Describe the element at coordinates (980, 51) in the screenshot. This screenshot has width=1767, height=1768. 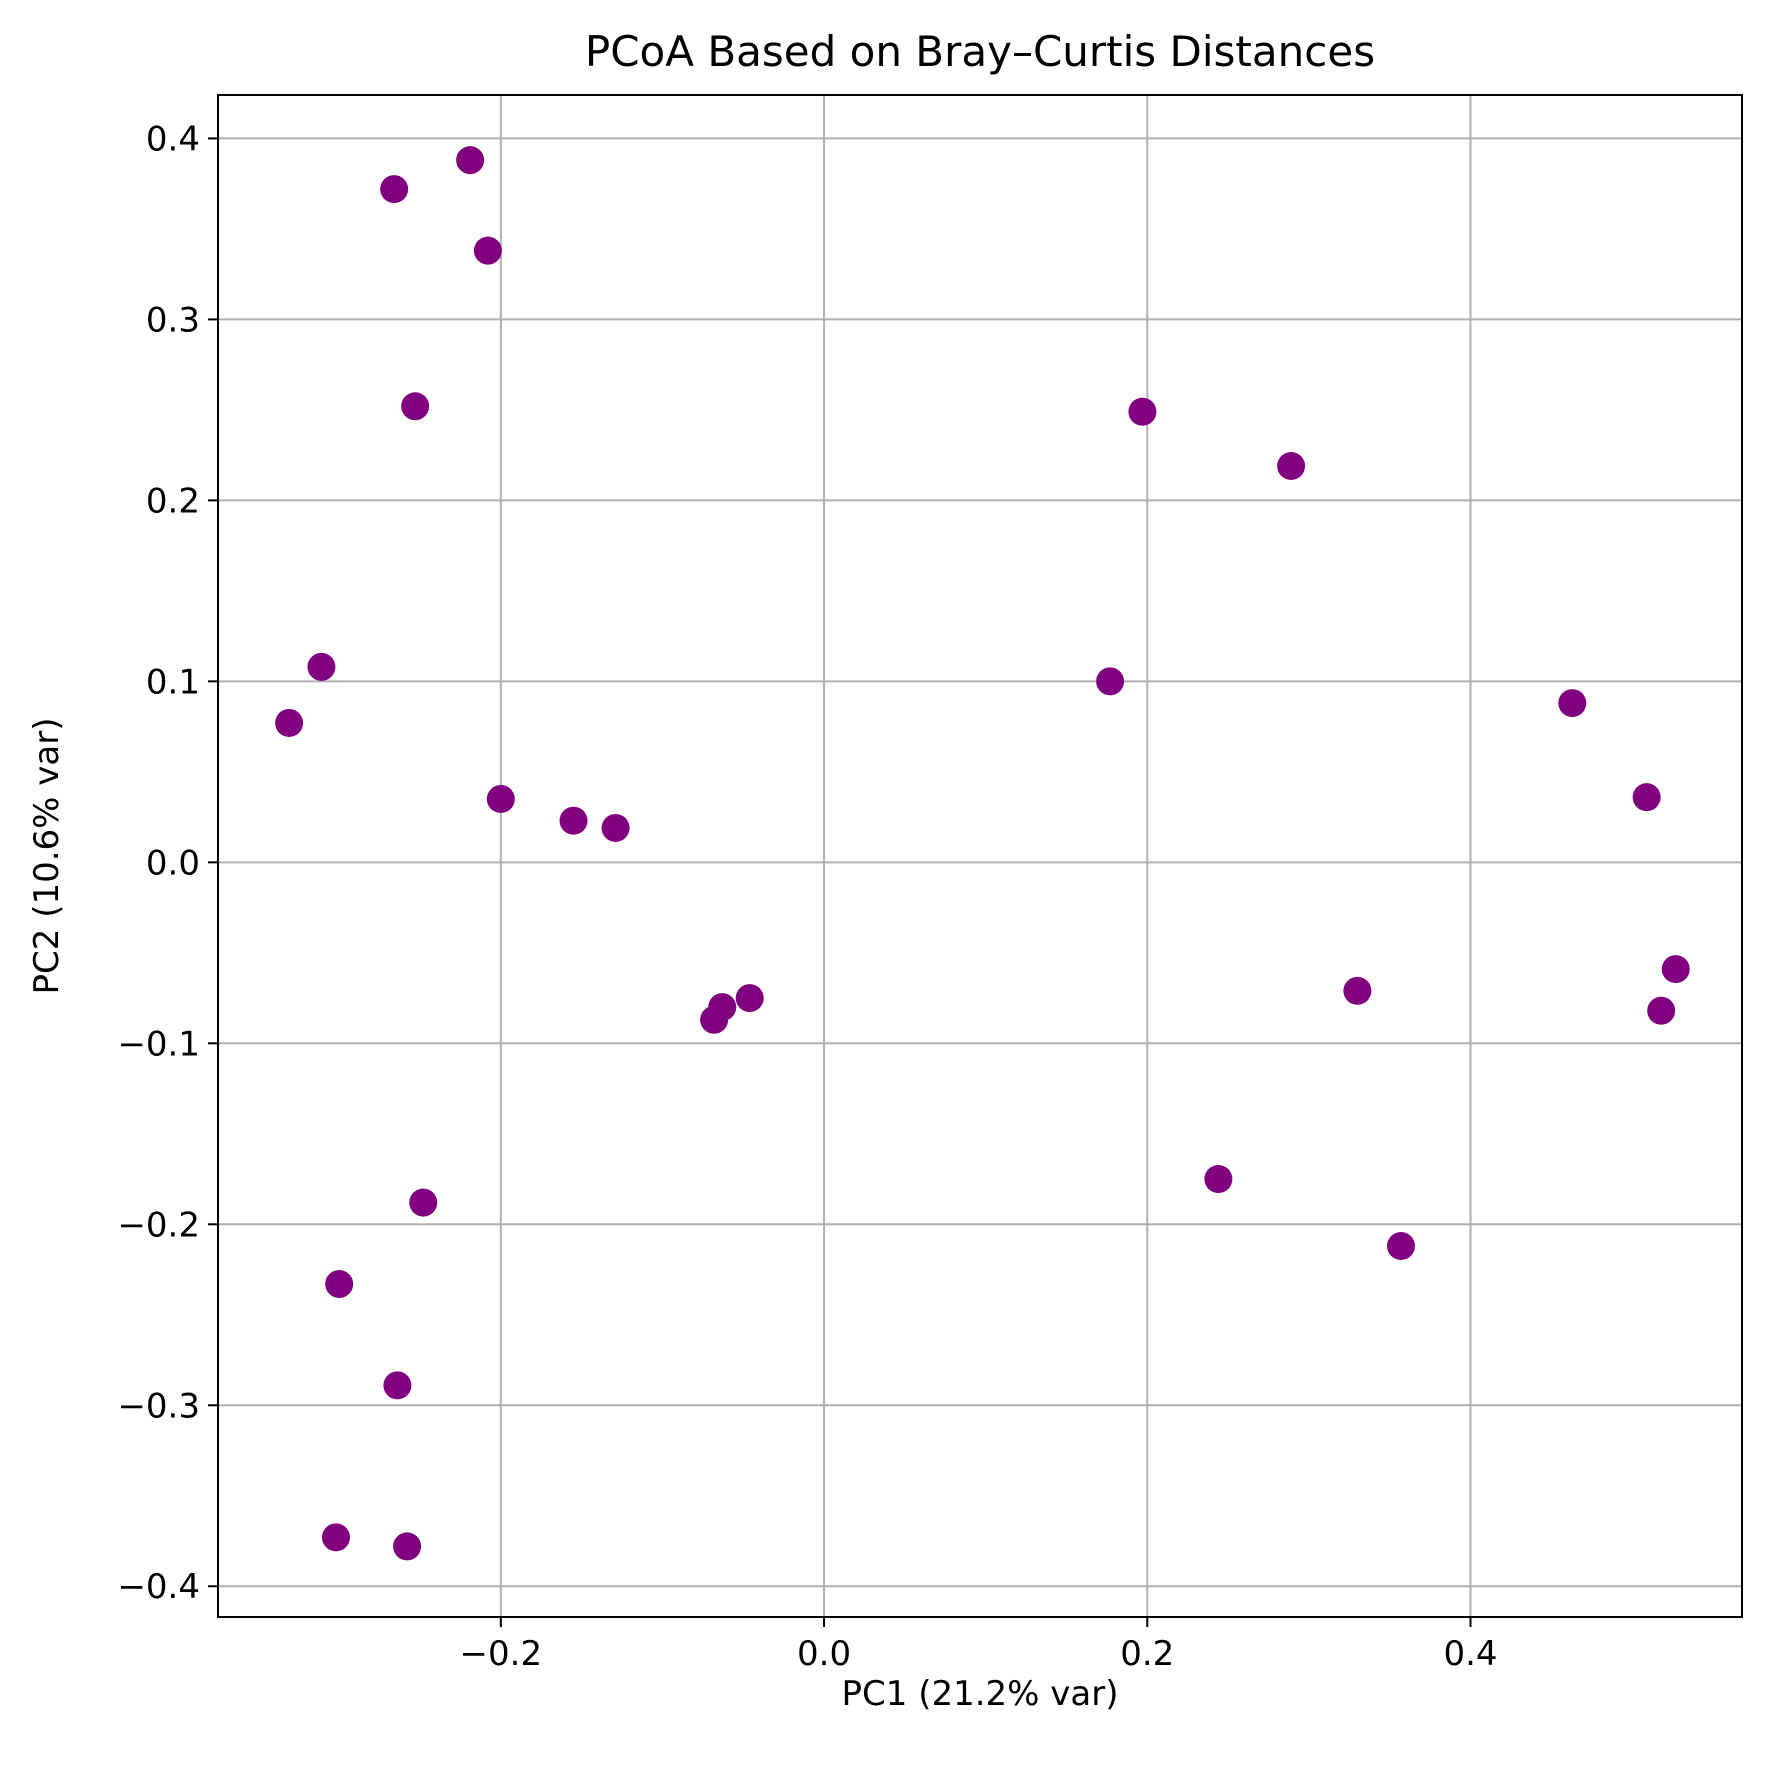
I see `chart-title: PCoA Based on Bray–Curtis Distances` at that location.